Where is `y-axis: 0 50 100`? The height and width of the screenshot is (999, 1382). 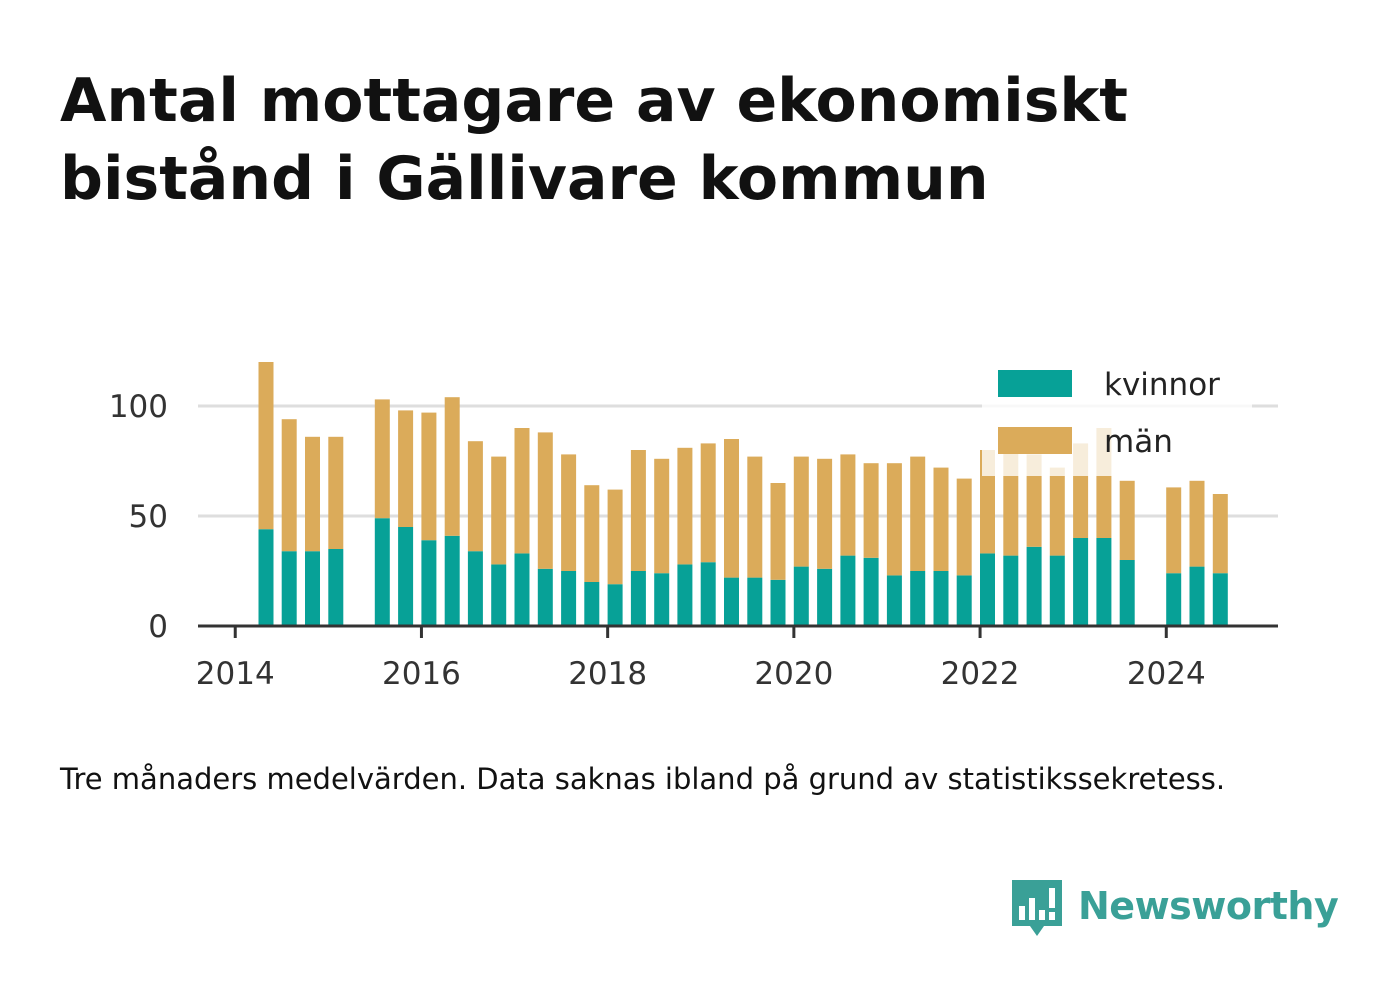
y-axis: 0 50 100 is located at coordinates (138, 517).